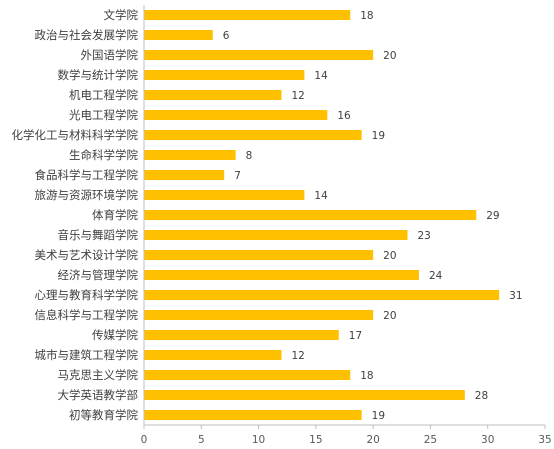 The height and width of the screenshot is (449, 554). What do you see at coordinates (98, 275) in the screenshot?
I see `category-label-13: 经济与管理学院` at bounding box center [98, 275].